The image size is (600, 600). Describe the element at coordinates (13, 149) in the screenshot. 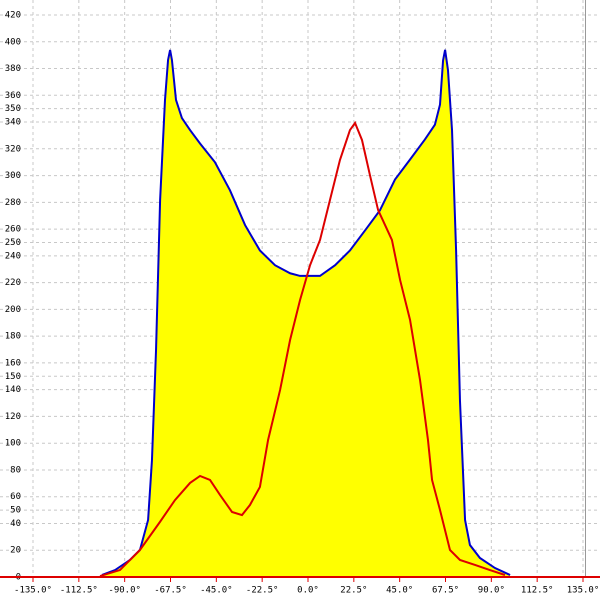

I see `y-tick-label: 320` at that location.